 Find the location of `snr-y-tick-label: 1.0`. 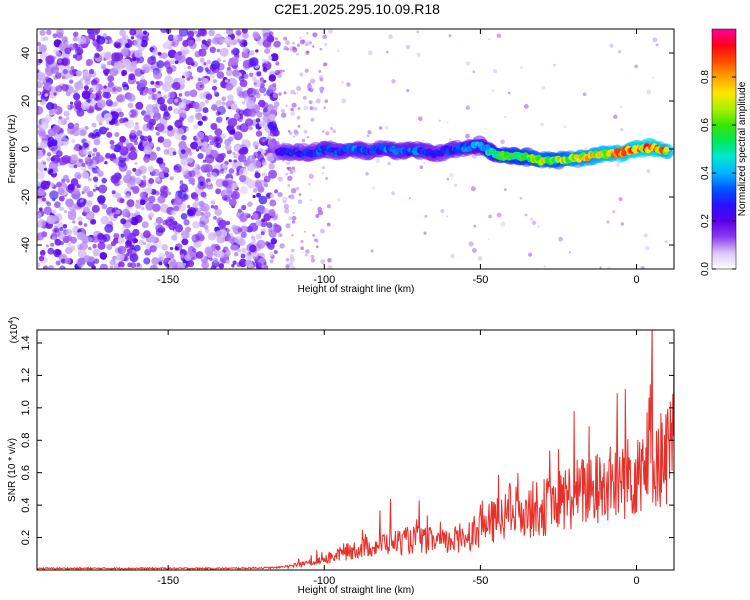

snr-y-tick-label: 1.0 is located at coordinates (26, 407).